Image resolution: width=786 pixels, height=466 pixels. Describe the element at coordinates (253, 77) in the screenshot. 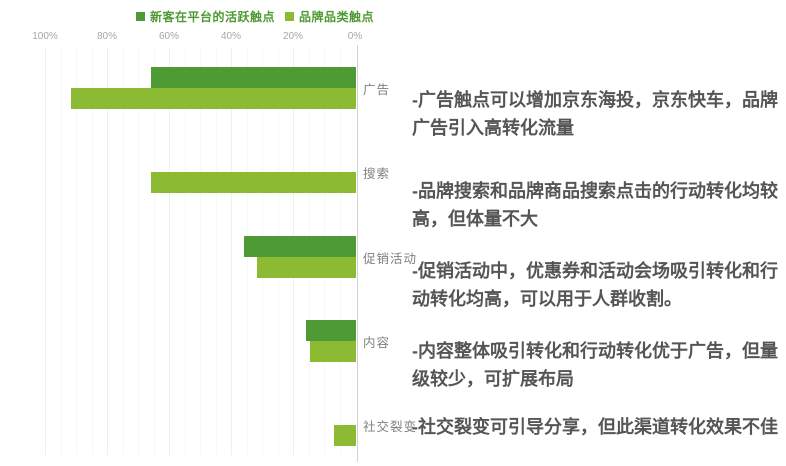

I see `bar-series1-cat1` at that location.